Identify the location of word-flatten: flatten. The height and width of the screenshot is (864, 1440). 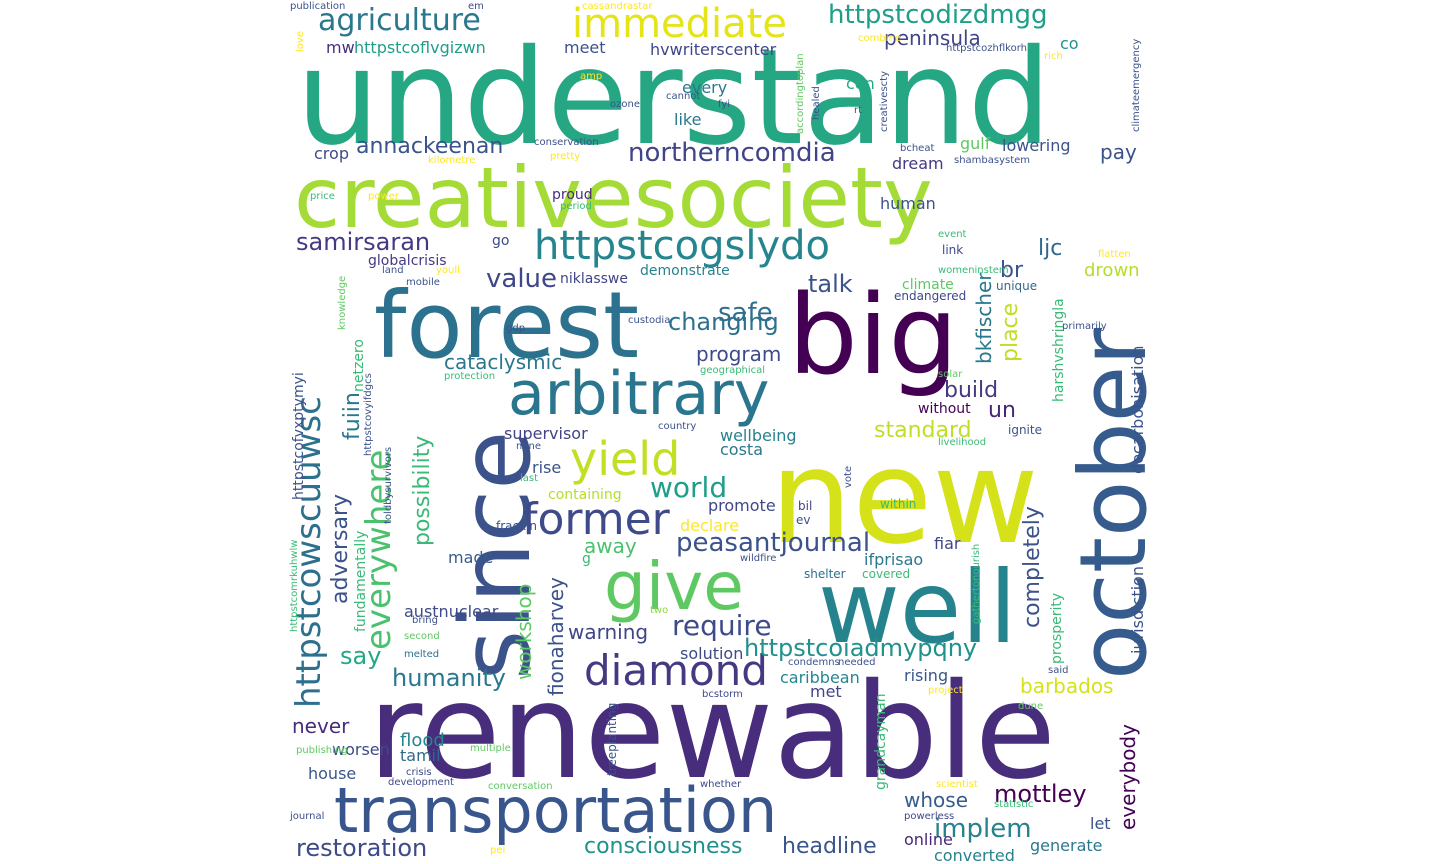
(1114, 254).